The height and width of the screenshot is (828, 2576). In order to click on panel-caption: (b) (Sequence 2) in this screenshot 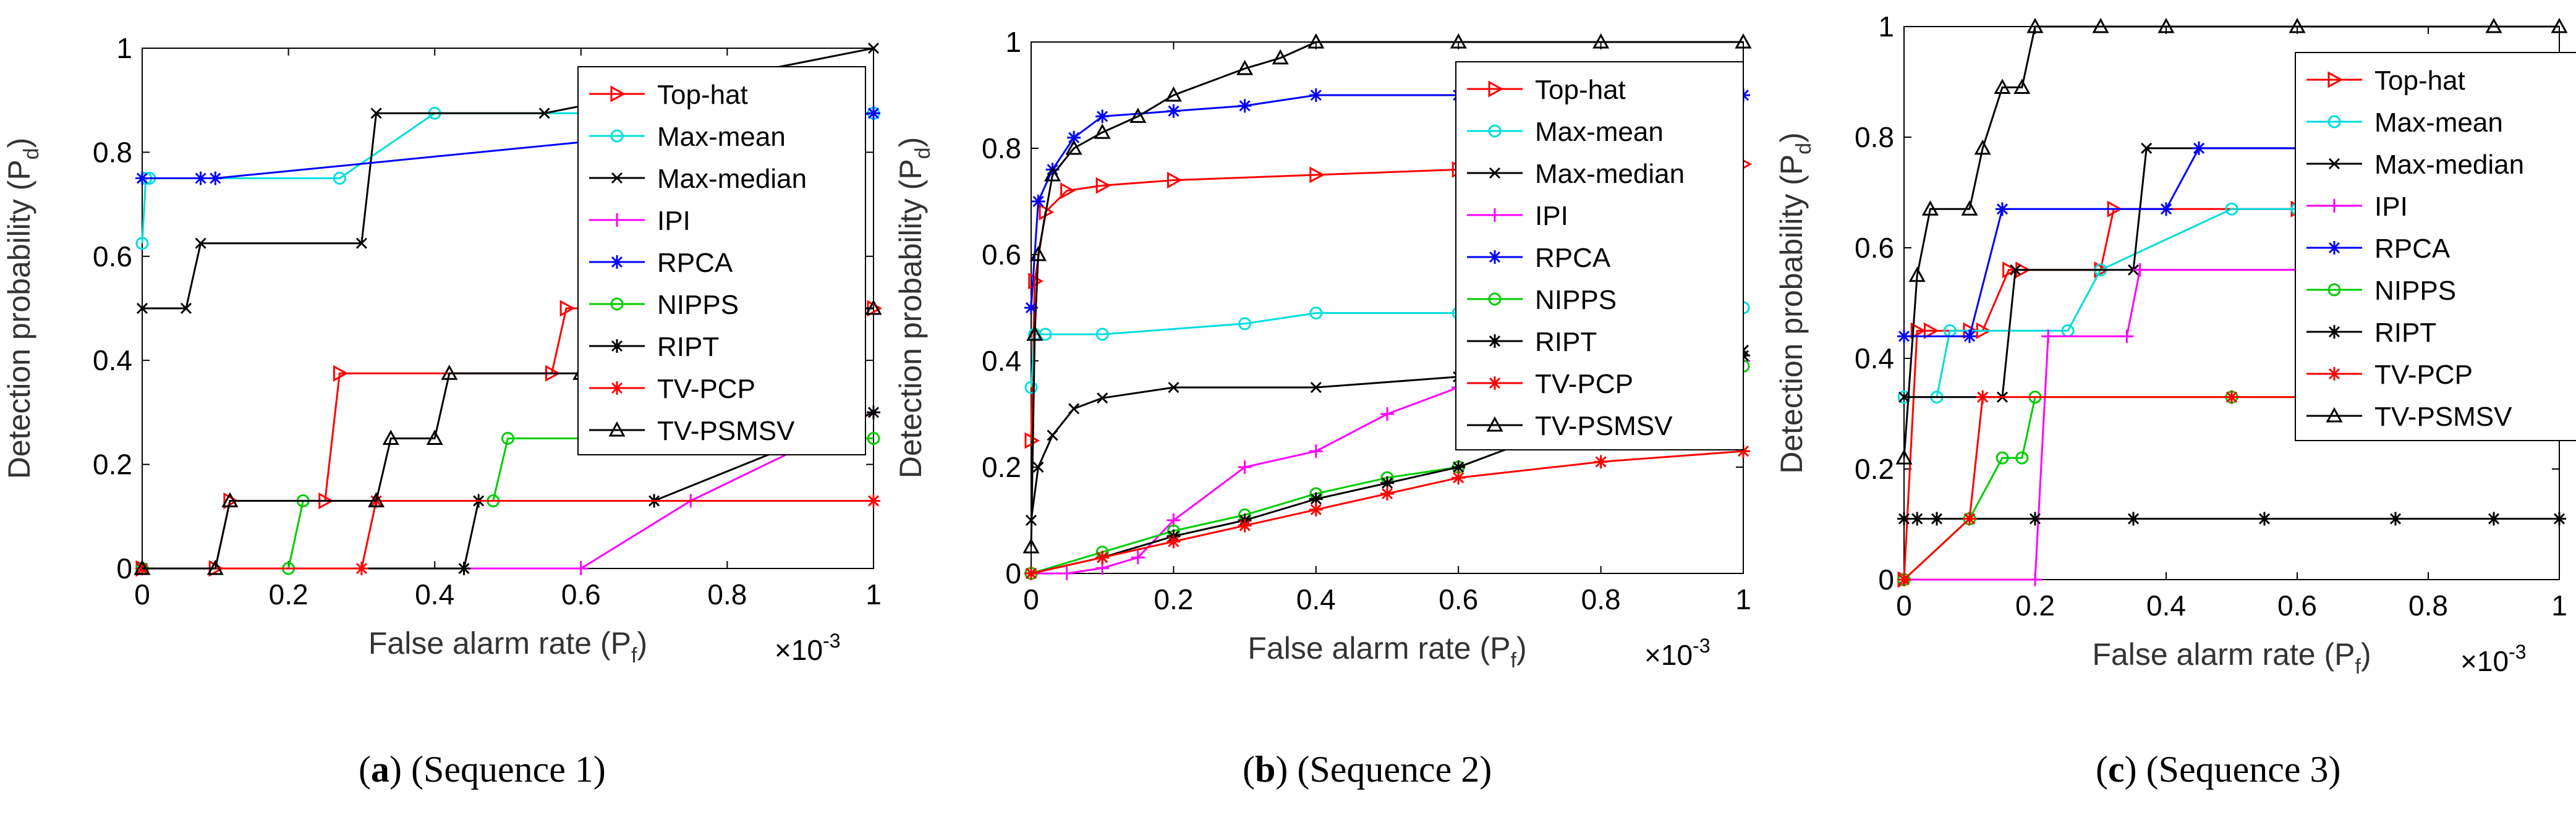, I will do `click(1367, 770)`.